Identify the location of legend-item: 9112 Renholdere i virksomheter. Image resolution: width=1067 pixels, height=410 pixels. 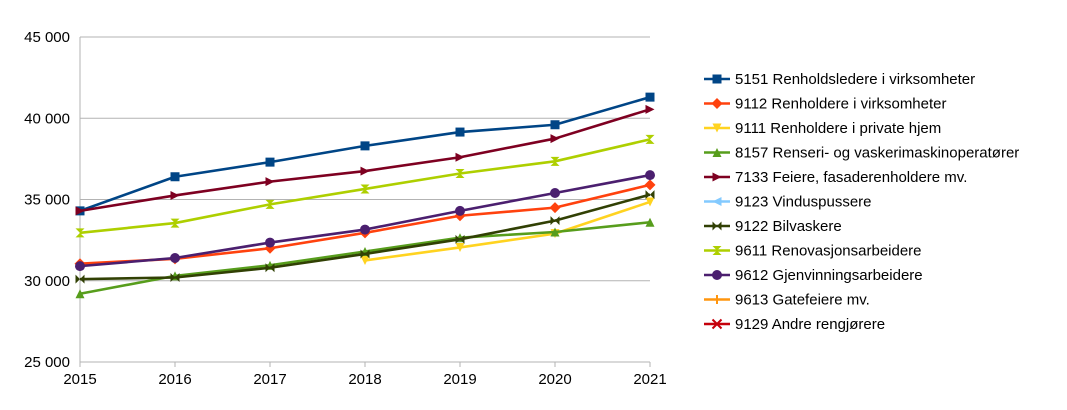
(825, 104).